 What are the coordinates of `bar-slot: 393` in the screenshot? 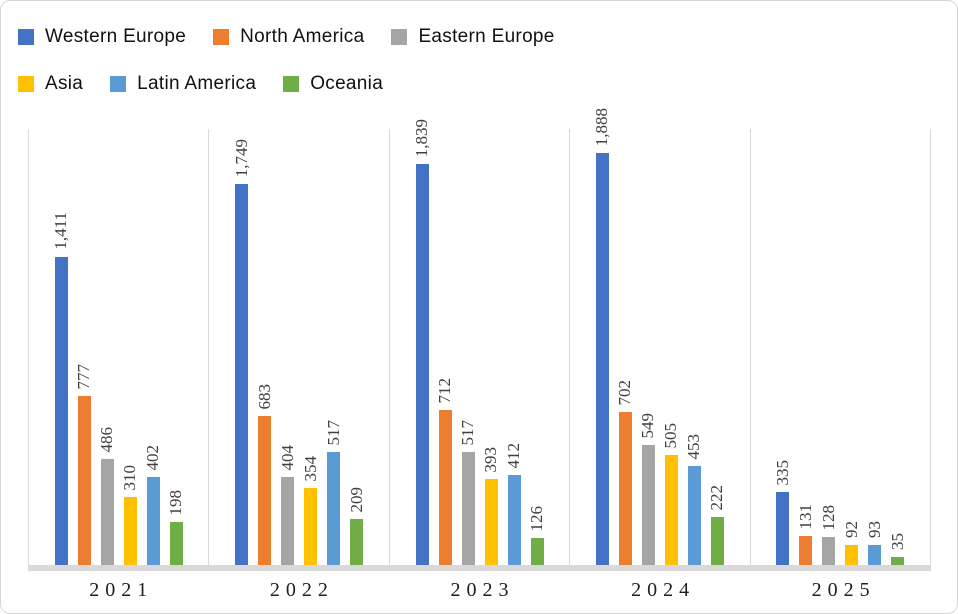 It's located at (491, 347).